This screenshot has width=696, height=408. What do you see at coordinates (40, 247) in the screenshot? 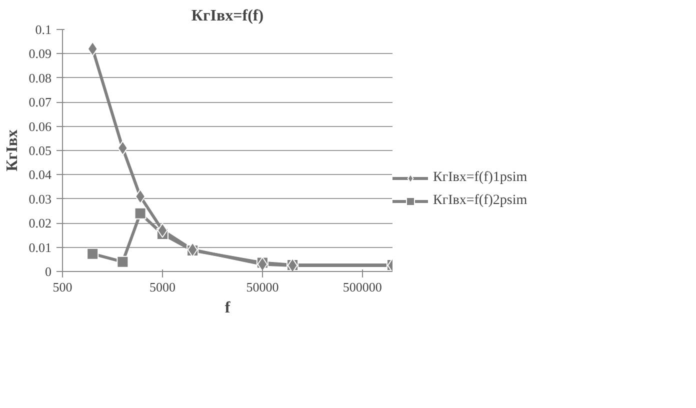
I see `y-tick-label: 0.01` at bounding box center [40, 247].